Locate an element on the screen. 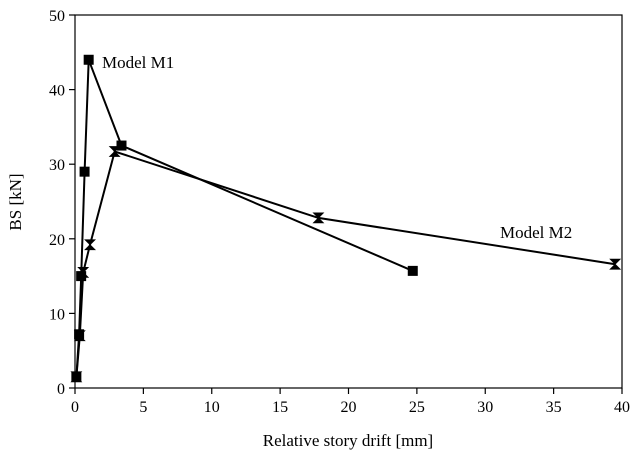  y-tick-label: 30 is located at coordinates (57, 165).